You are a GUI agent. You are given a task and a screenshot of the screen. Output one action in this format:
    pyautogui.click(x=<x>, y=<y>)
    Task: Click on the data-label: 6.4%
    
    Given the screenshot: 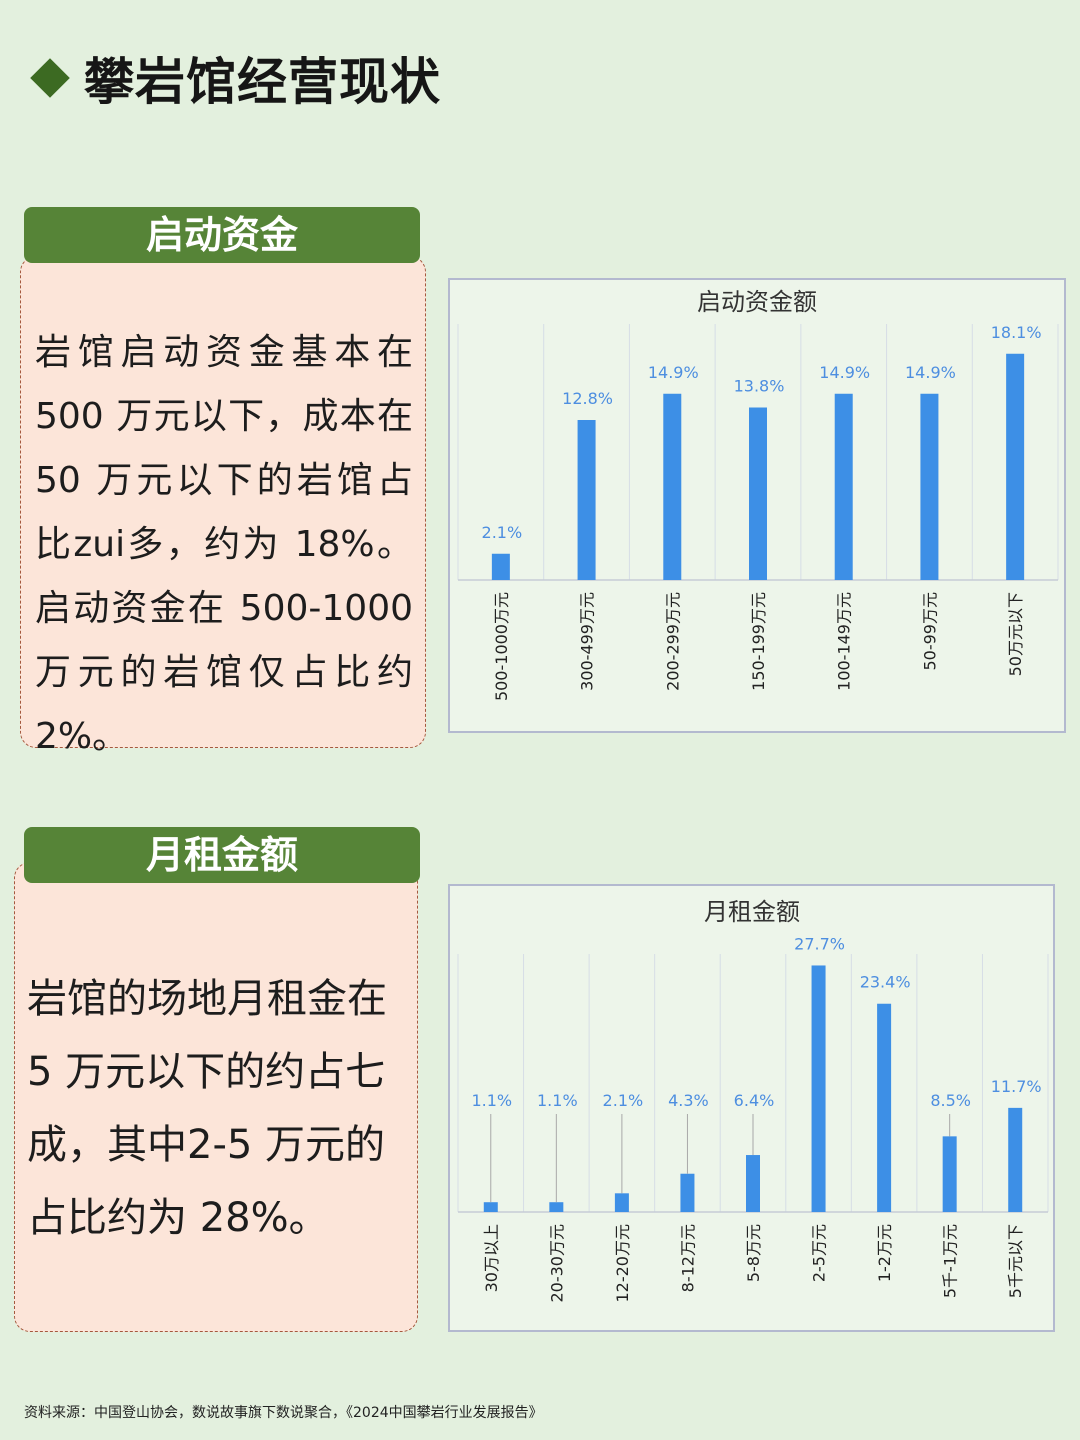 What is the action you would take?
    pyautogui.click(x=754, y=1100)
    